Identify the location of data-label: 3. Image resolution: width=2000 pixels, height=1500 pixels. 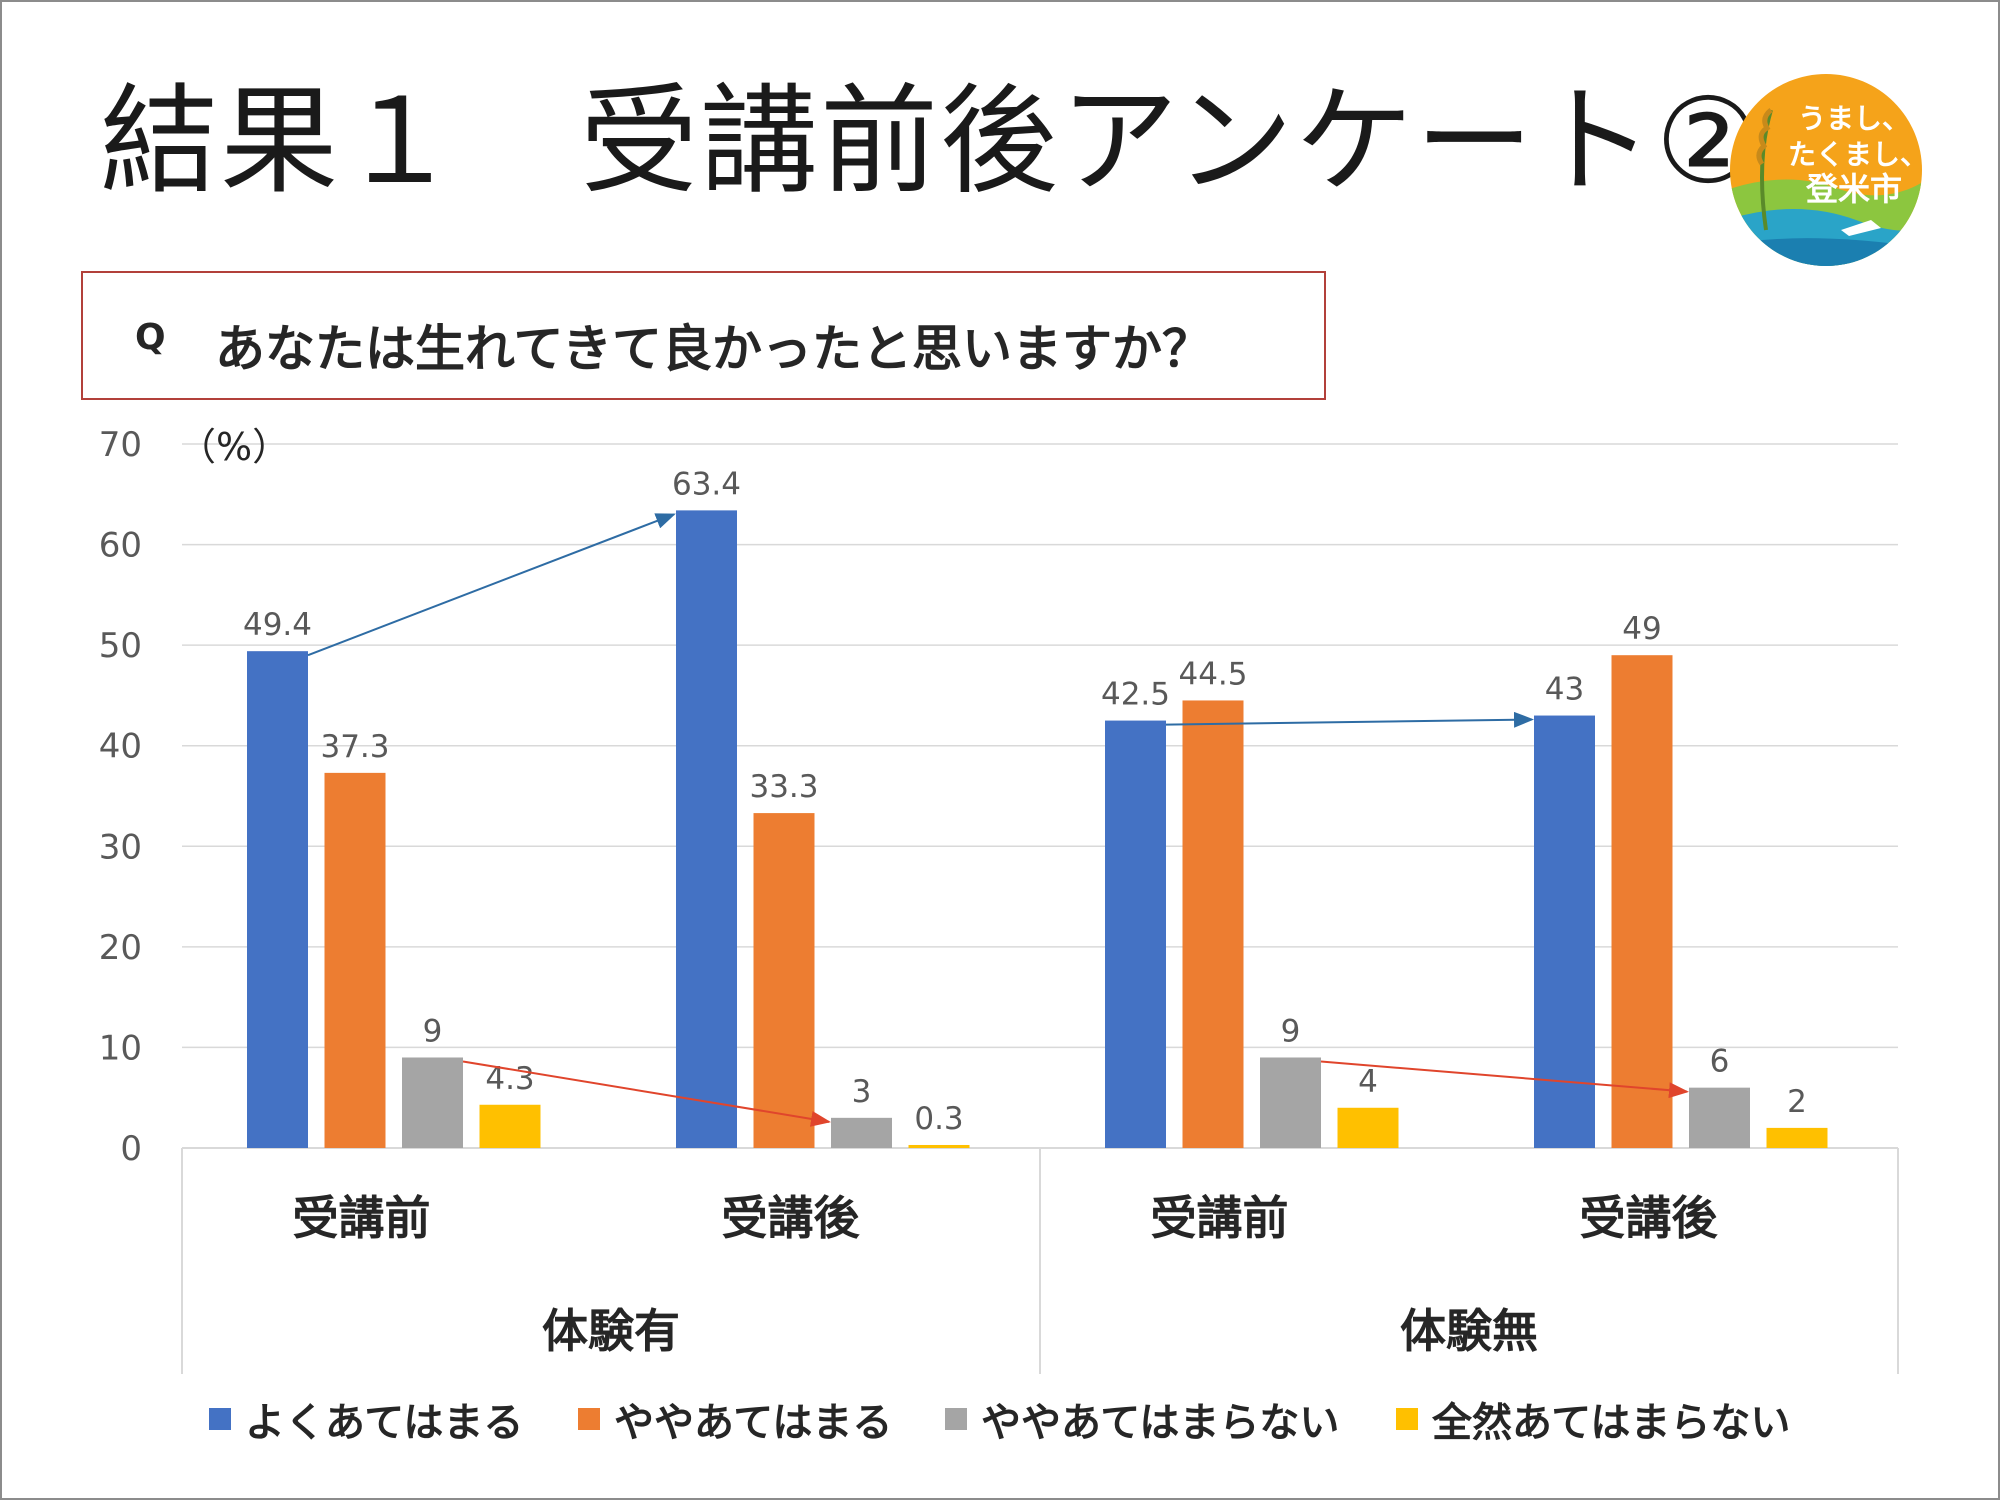
(862, 1092).